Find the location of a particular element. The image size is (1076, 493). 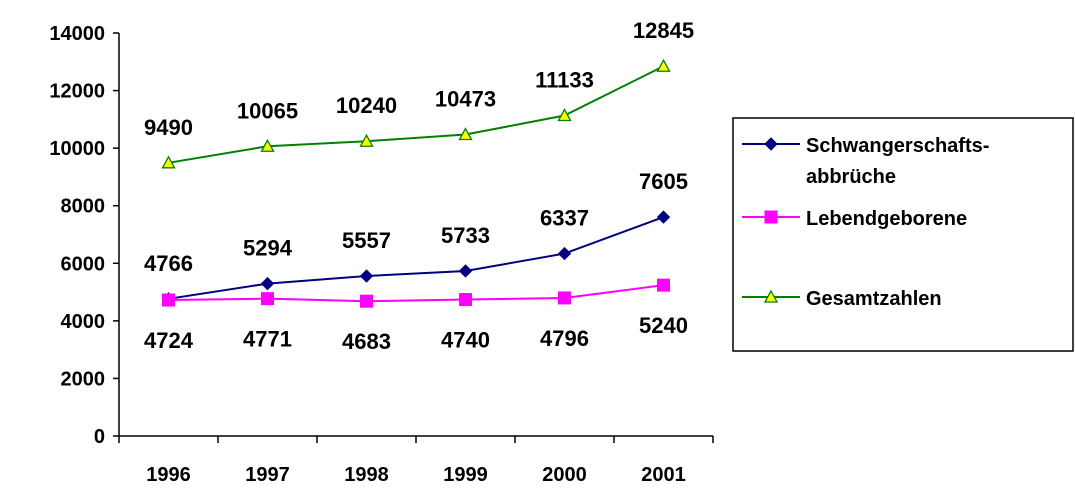

x-tick-label: 2000 is located at coordinates (564, 475).